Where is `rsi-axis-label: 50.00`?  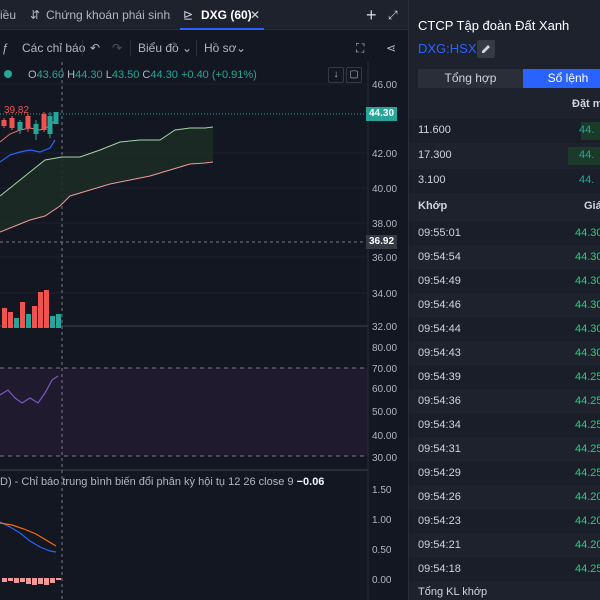 rsi-axis-label: 50.00 is located at coordinates (384, 412).